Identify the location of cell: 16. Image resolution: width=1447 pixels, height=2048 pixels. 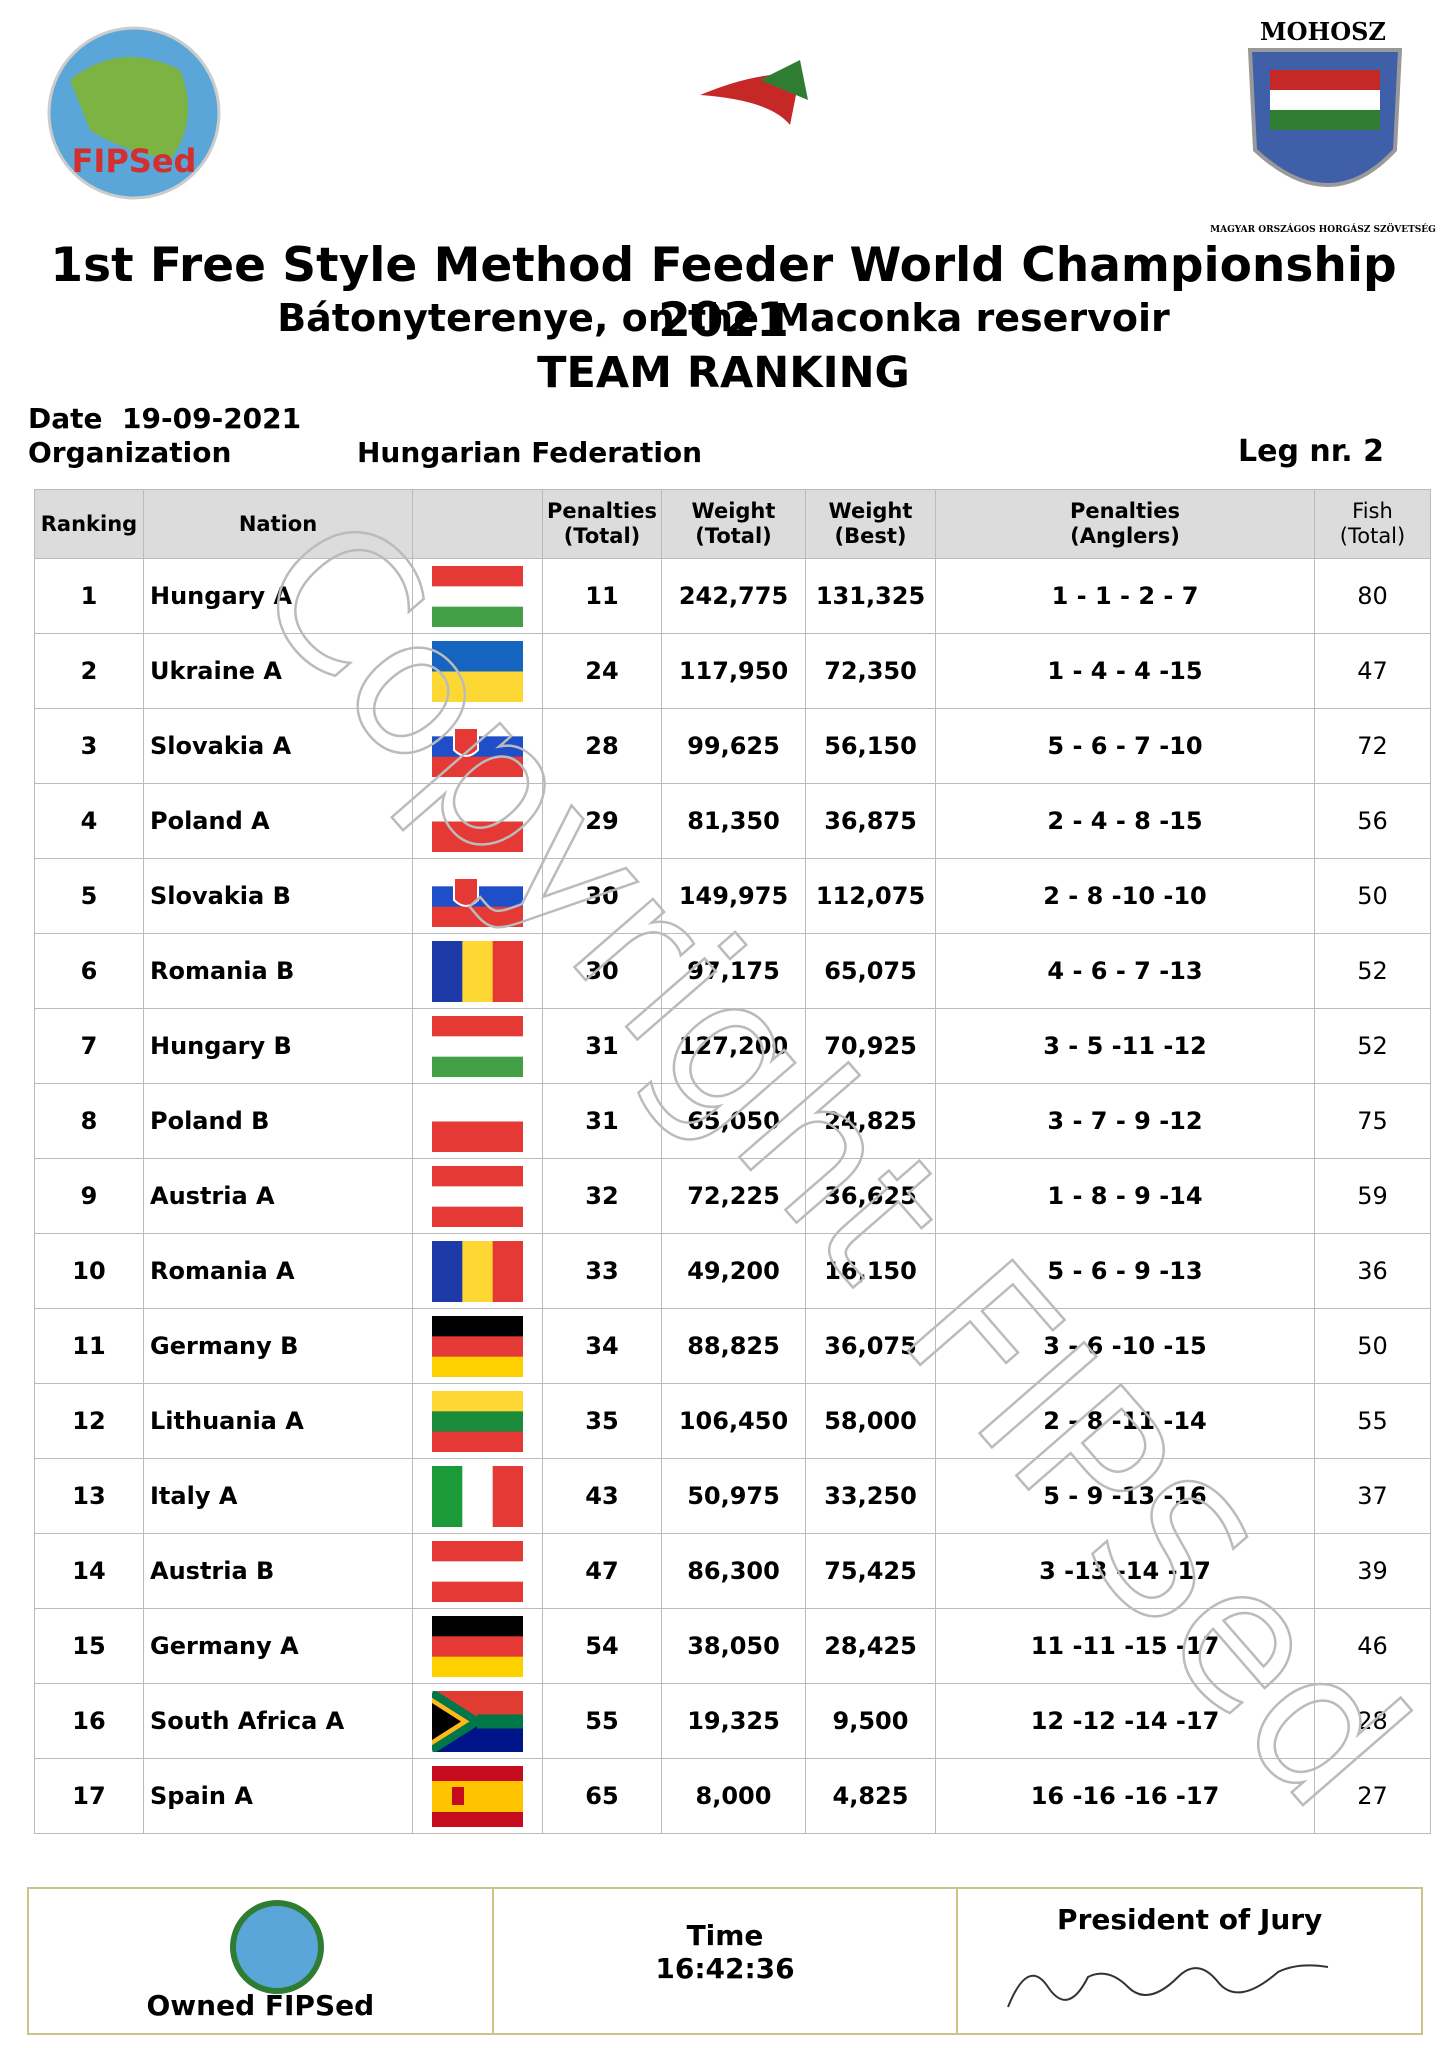
(89, 1721).